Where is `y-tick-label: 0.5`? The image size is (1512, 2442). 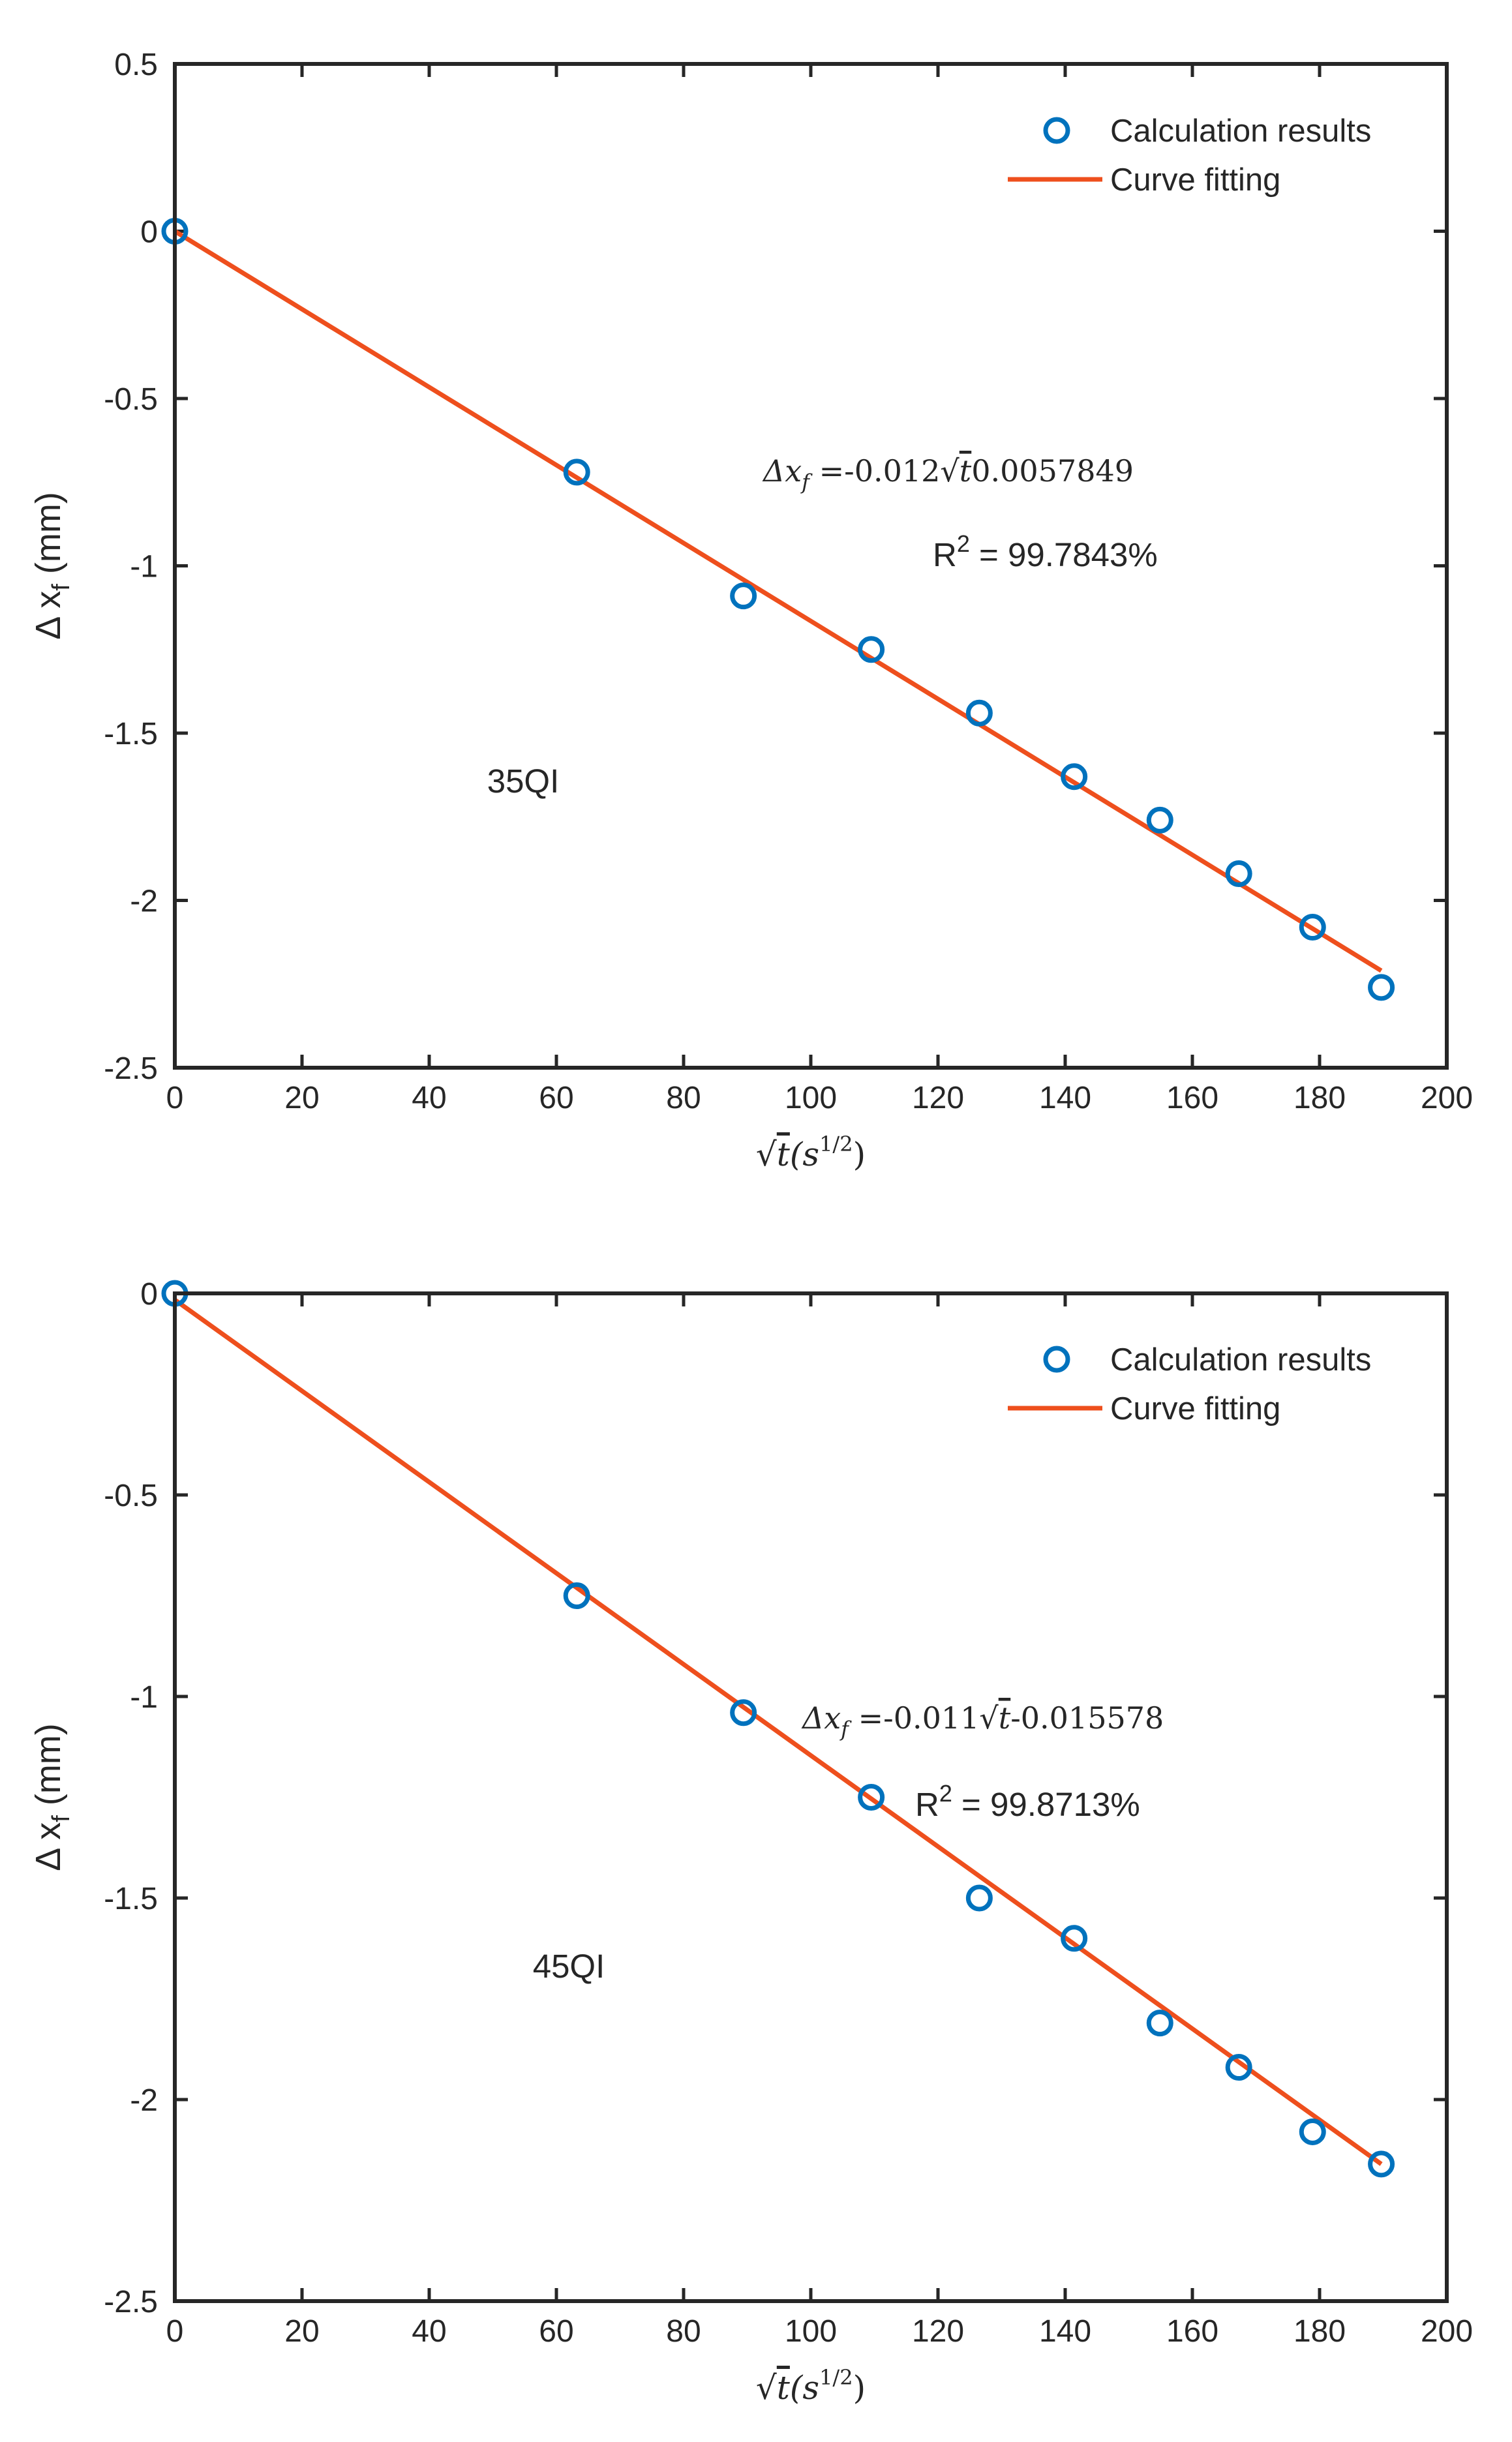
y-tick-label: 0.5 is located at coordinates (136, 65).